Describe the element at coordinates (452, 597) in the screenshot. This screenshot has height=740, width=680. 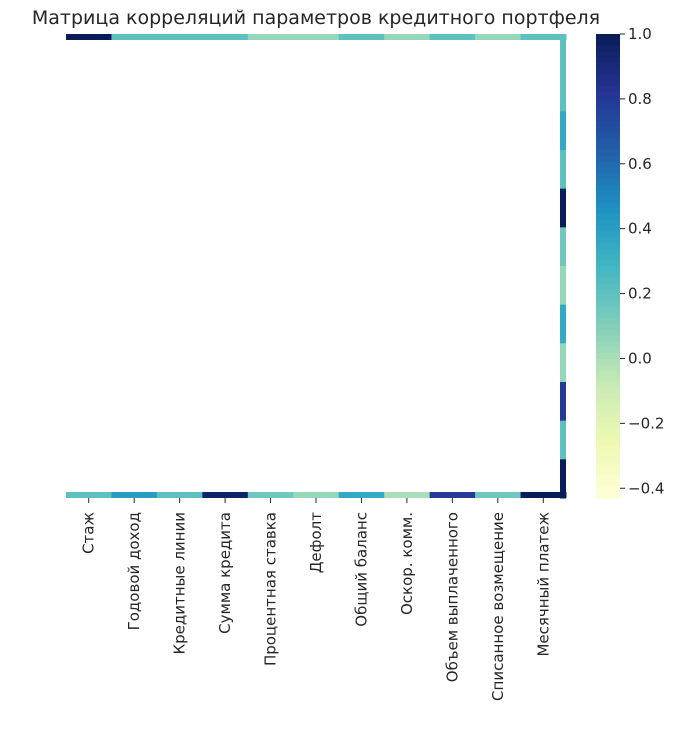
I see `x-tick-label: Объем выплаченного` at that location.